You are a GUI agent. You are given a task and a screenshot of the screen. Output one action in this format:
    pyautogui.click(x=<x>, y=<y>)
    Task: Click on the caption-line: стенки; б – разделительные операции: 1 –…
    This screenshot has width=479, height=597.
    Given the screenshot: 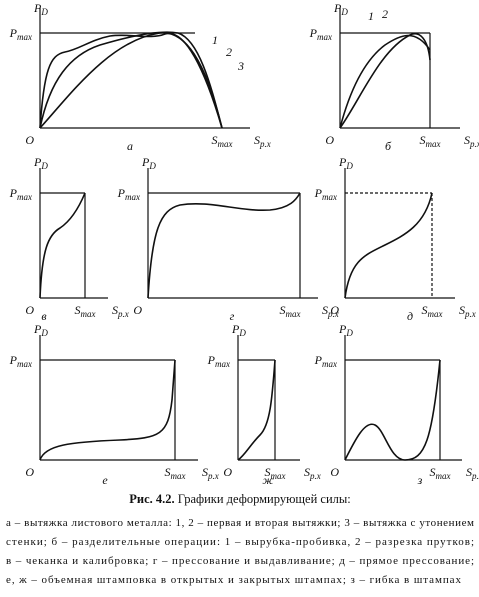 What is the action you would take?
    pyautogui.click(x=240, y=542)
    